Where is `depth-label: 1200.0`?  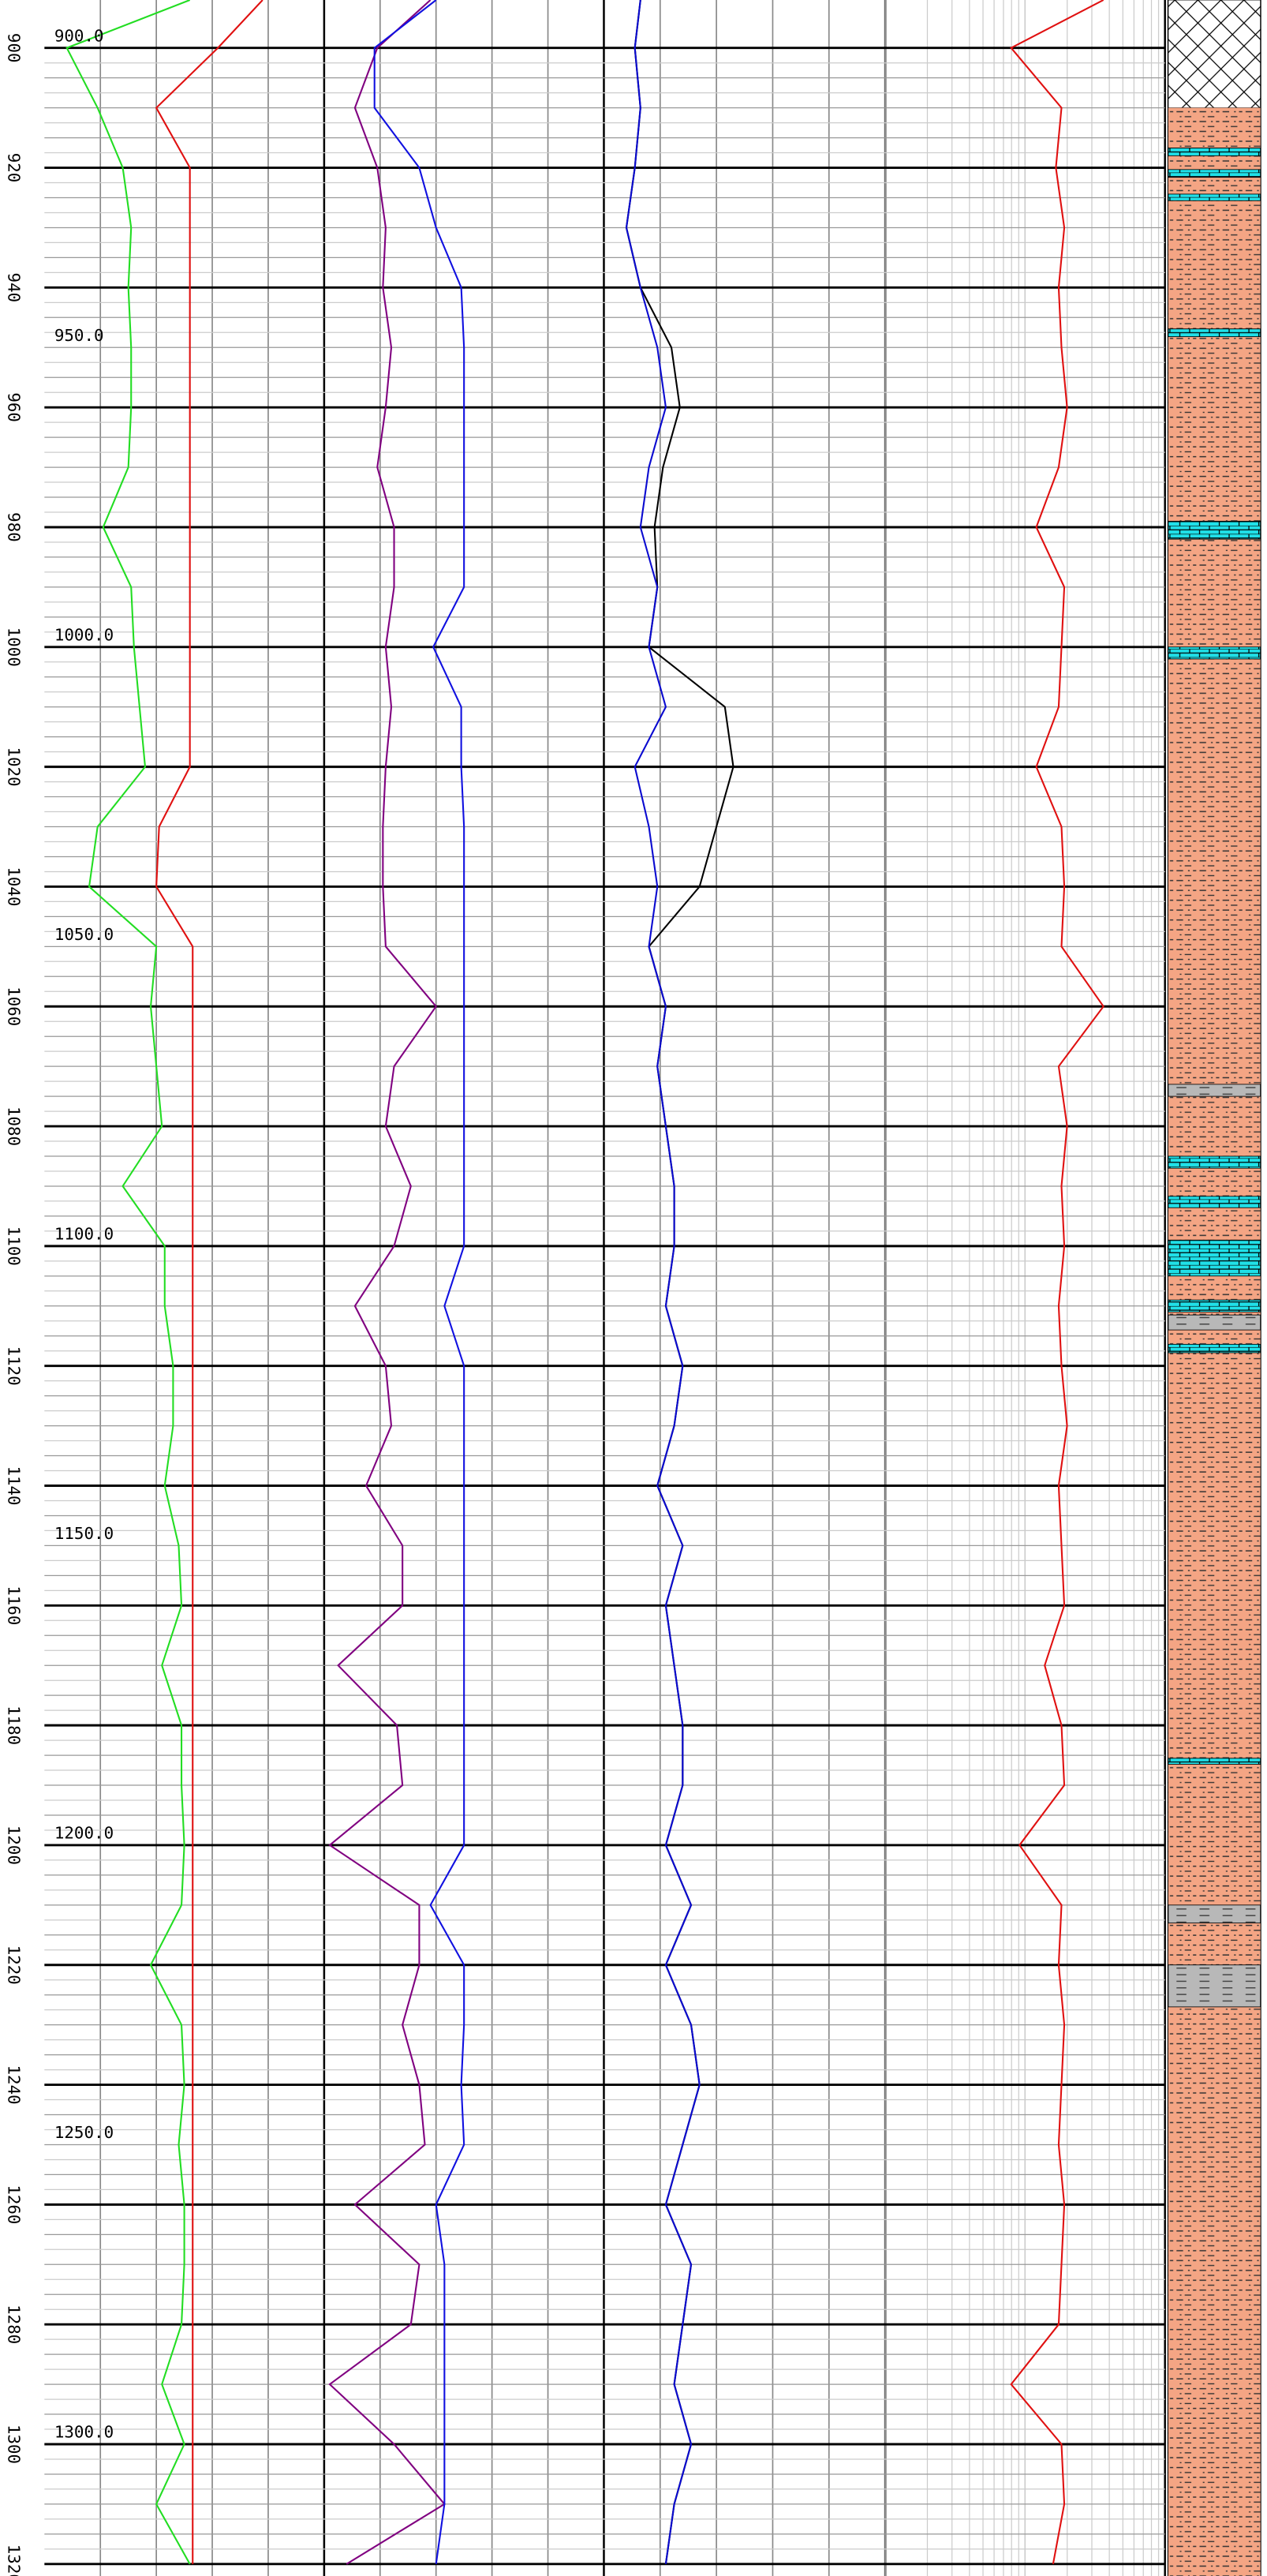 depth-label: 1200.0 is located at coordinates (84, 1833).